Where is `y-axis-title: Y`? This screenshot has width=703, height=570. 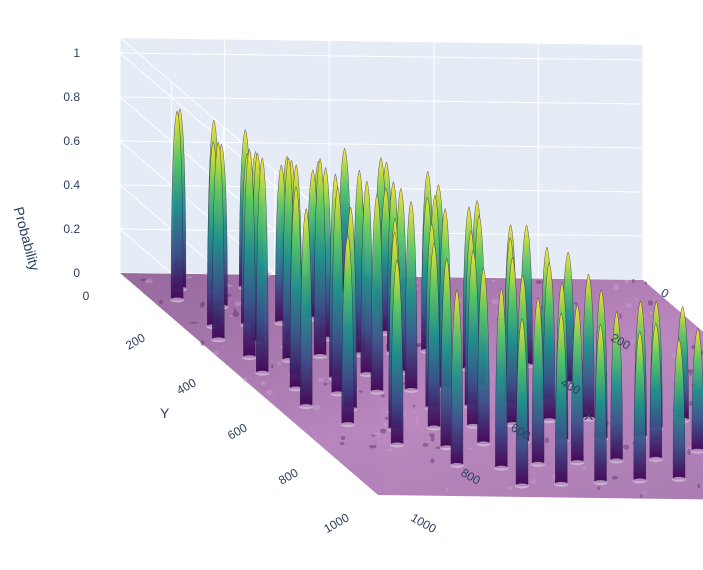
y-axis-title: Y is located at coordinates (165, 413).